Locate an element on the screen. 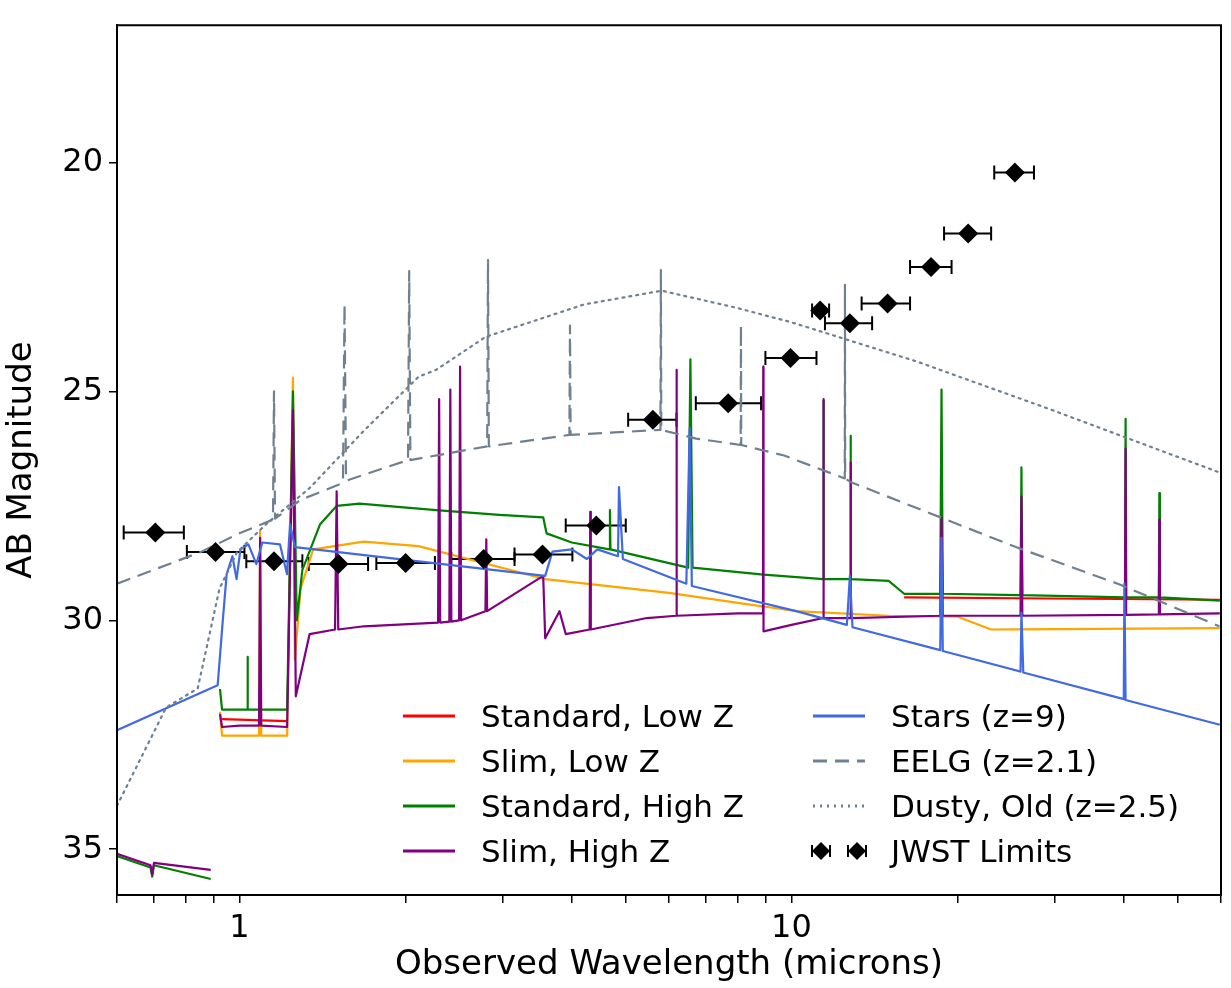 This screenshot has height=988, width=1231. legend-label: Standard, High Z is located at coordinates (613, 805).